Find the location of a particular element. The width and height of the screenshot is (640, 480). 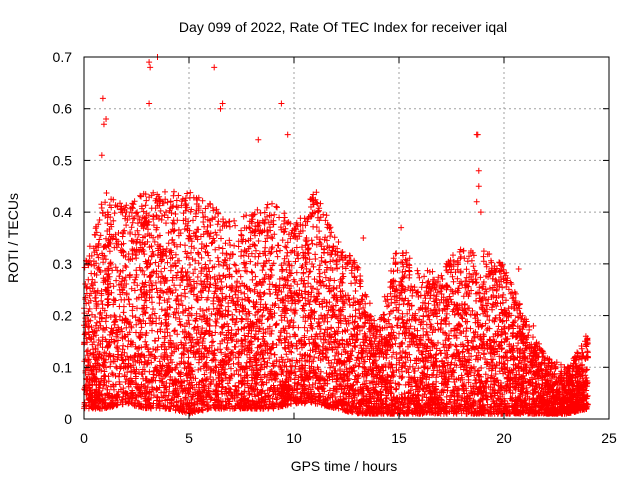

x-tick-label: 10 is located at coordinates (294, 438).